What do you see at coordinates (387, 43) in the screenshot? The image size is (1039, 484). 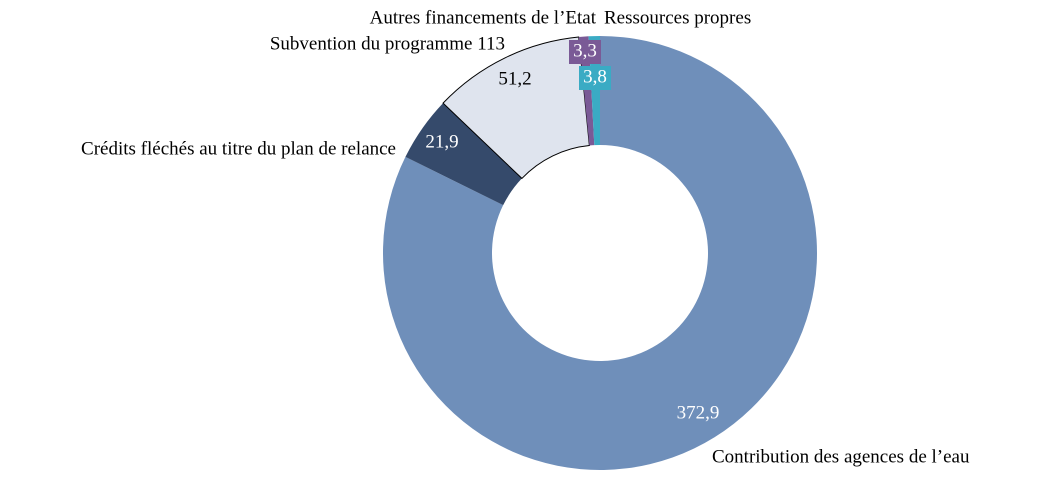 I see `category-label: Subvention du programme 113` at bounding box center [387, 43].